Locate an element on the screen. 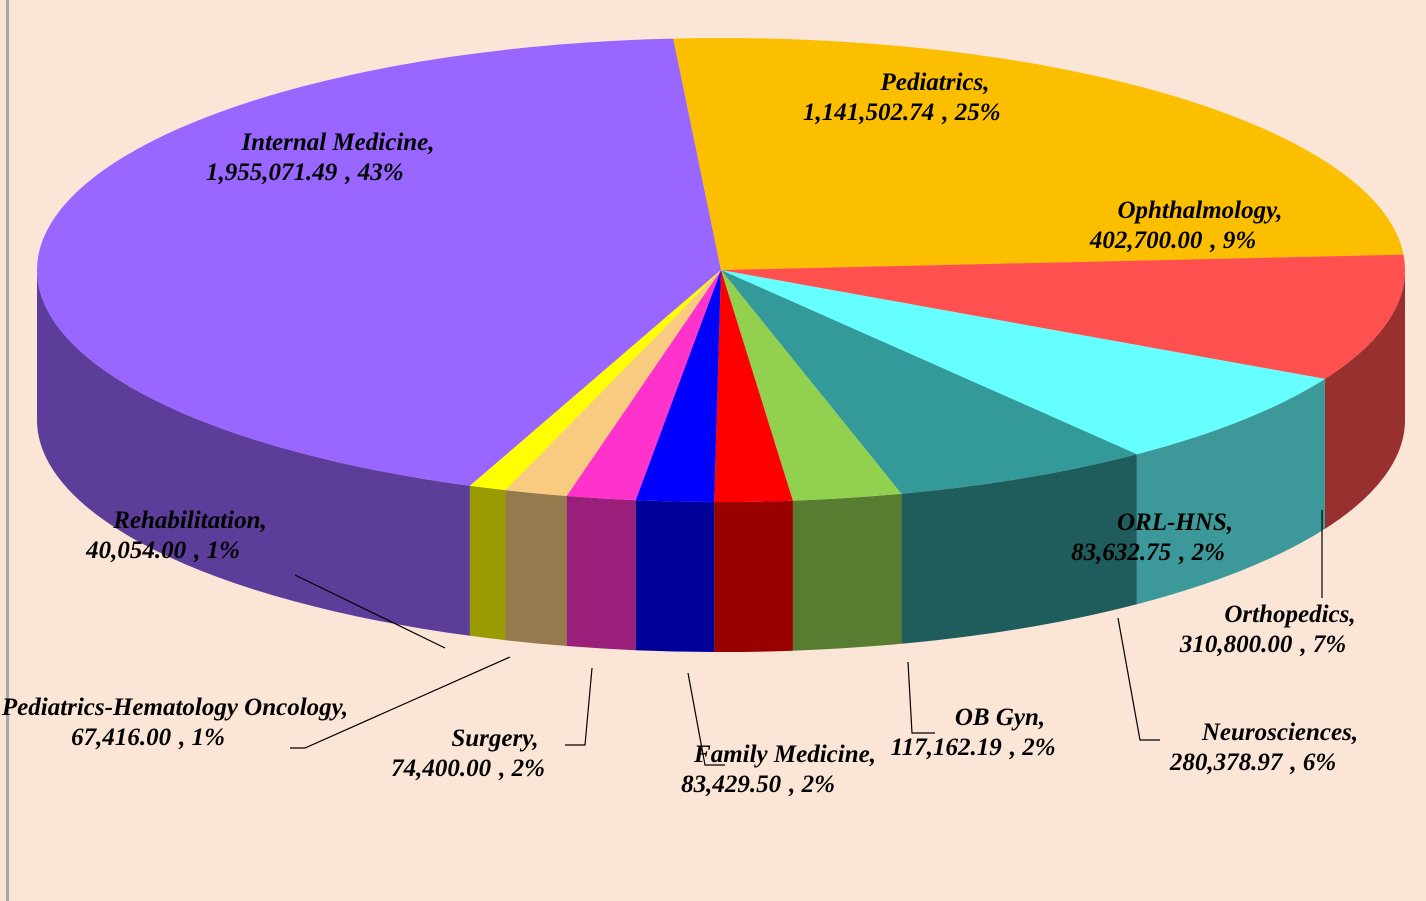 Image resolution: width=1426 pixels, height=901 pixels. data-label: ORL-HNS, 83,632.75 , 2% is located at coordinates (1152, 537).